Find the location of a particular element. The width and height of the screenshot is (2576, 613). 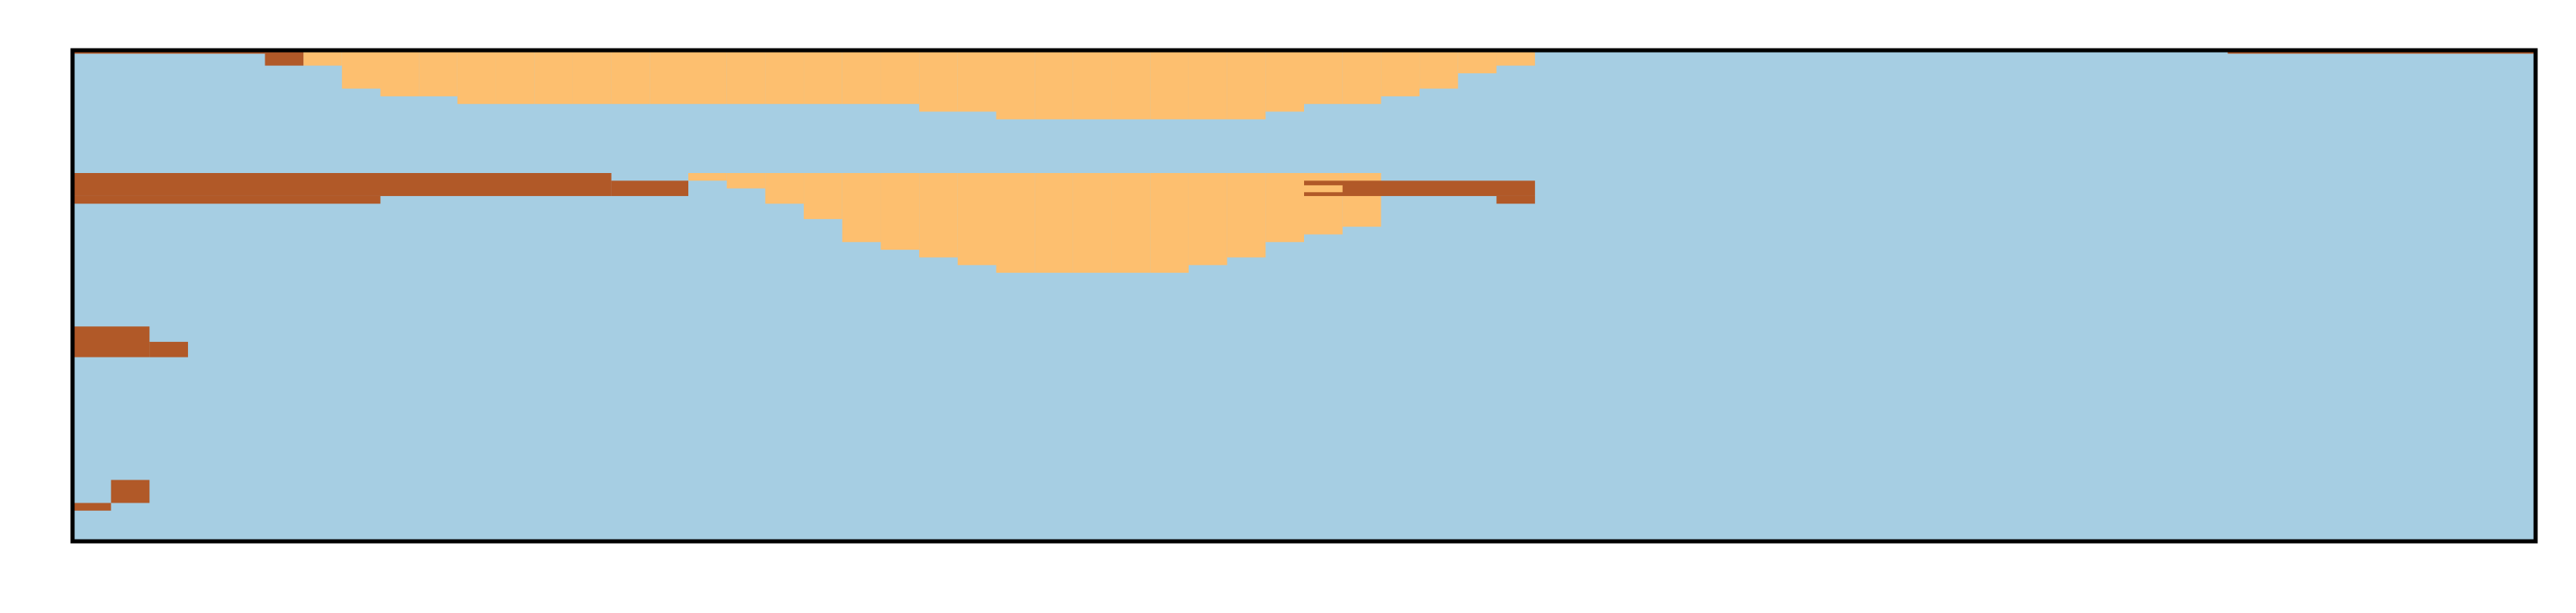

brown-band-right is located at coordinates (1420, 188).